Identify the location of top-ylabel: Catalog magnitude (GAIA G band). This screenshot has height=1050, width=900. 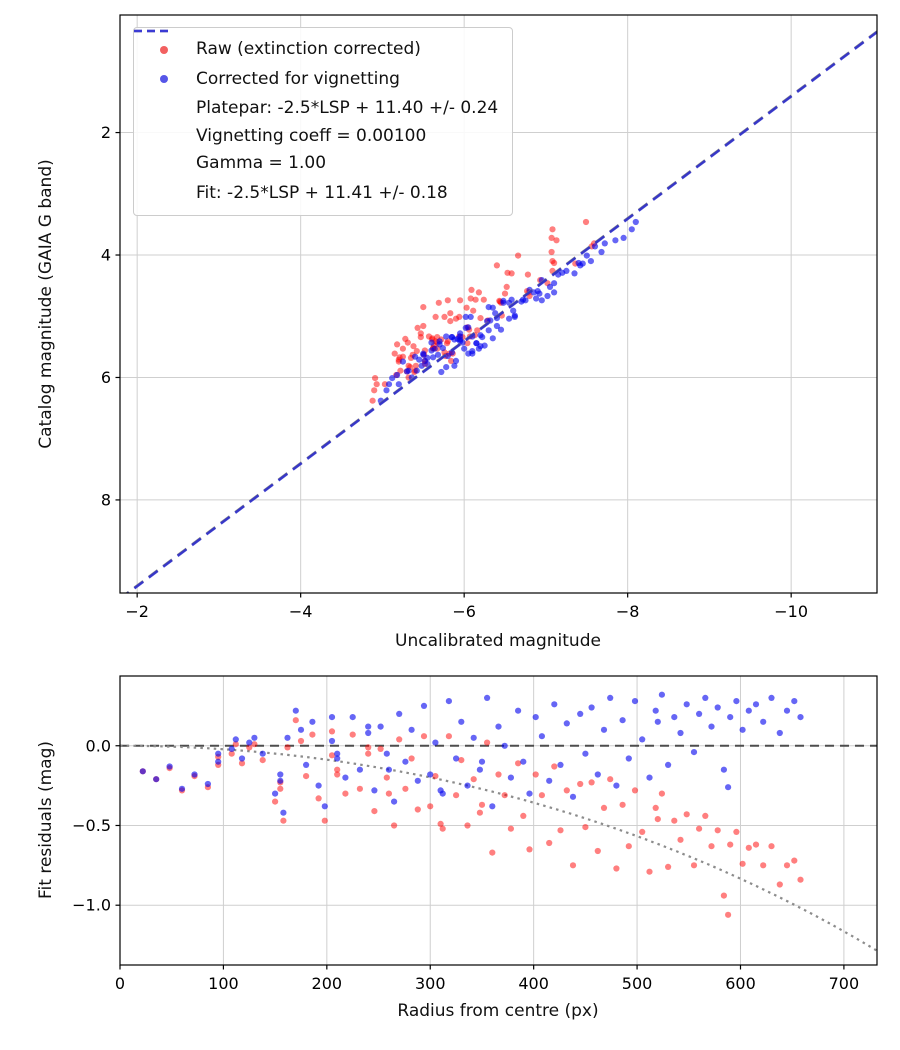
(46, 304).